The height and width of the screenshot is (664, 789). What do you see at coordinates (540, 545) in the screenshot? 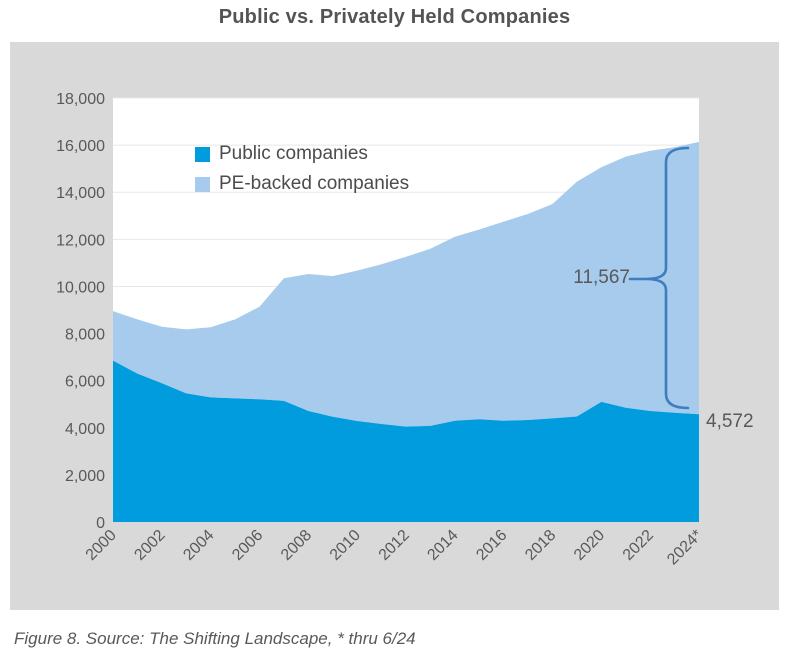
I see `x-axis-tick-label: 2018` at bounding box center [540, 545].